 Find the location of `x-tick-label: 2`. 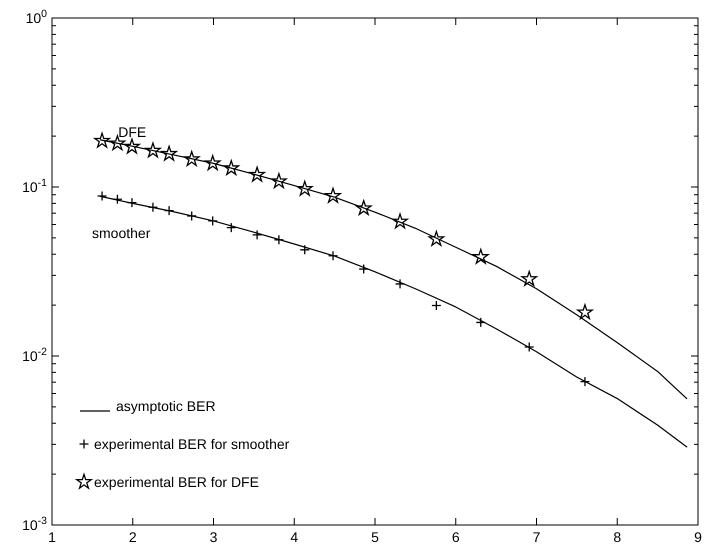

x-tick-label: 2 is located at coordinates (132, 537).